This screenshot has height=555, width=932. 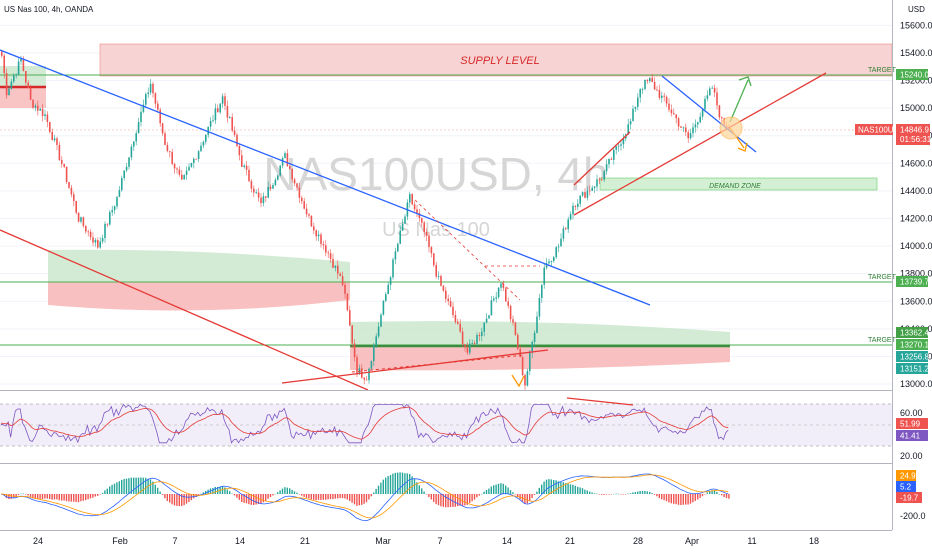 What do you see at coordinates (738, 184) in the screenshot?
I see `demand-zone` at bounding box center [738, 184].